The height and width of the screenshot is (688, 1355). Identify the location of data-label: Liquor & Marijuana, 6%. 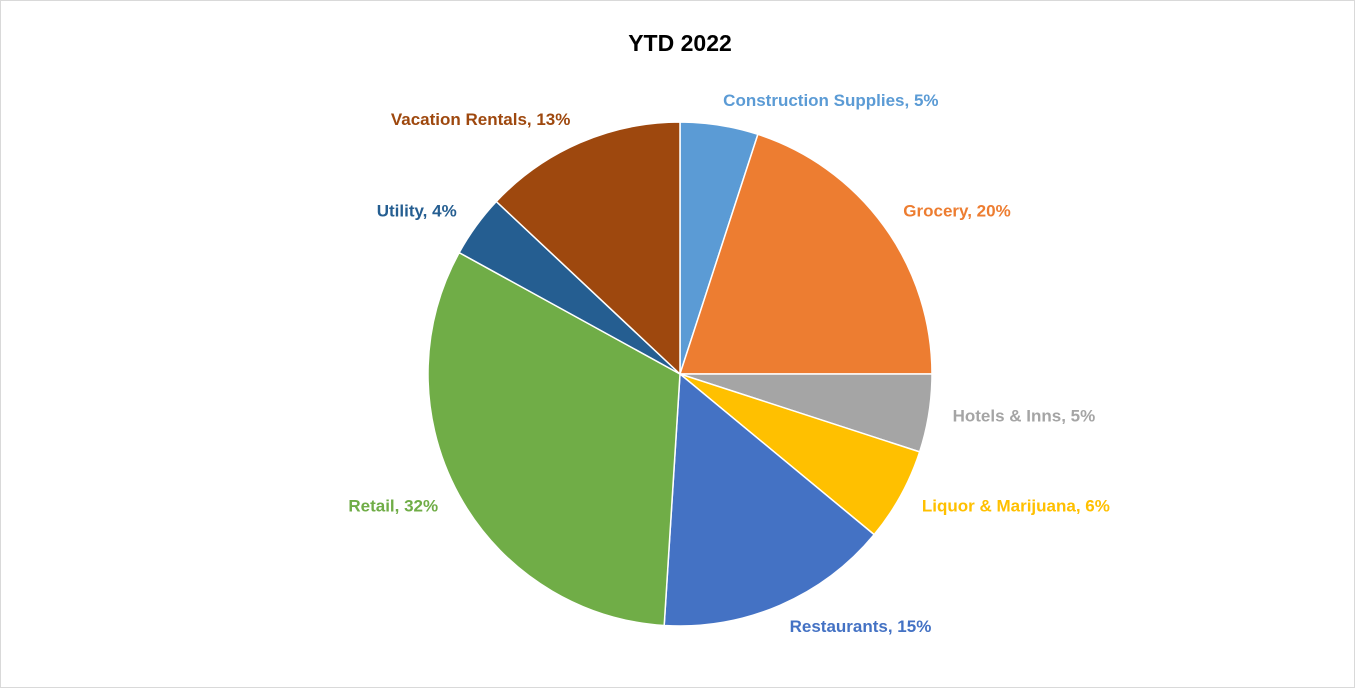
(1016, 505).